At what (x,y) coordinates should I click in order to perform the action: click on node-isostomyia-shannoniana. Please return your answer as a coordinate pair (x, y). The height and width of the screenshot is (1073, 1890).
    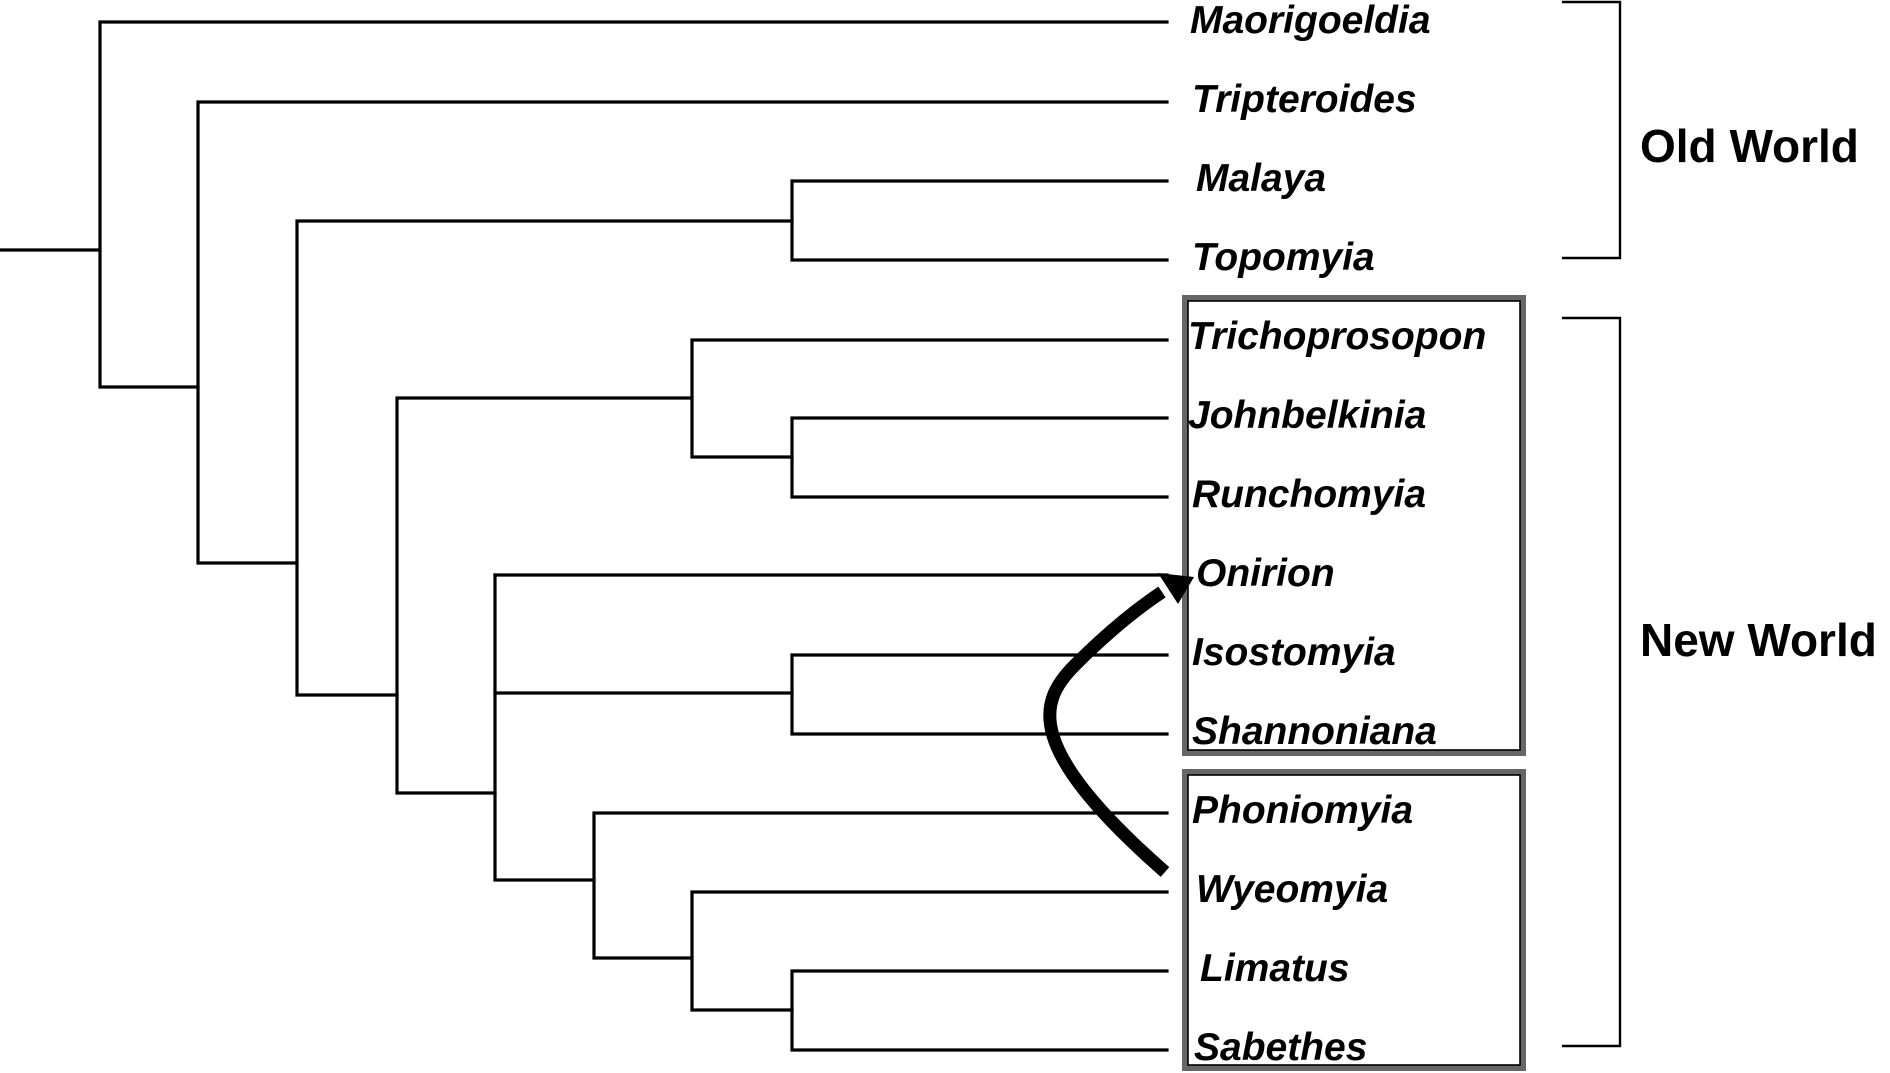
    Looking at the image, I should click on (979, 694).